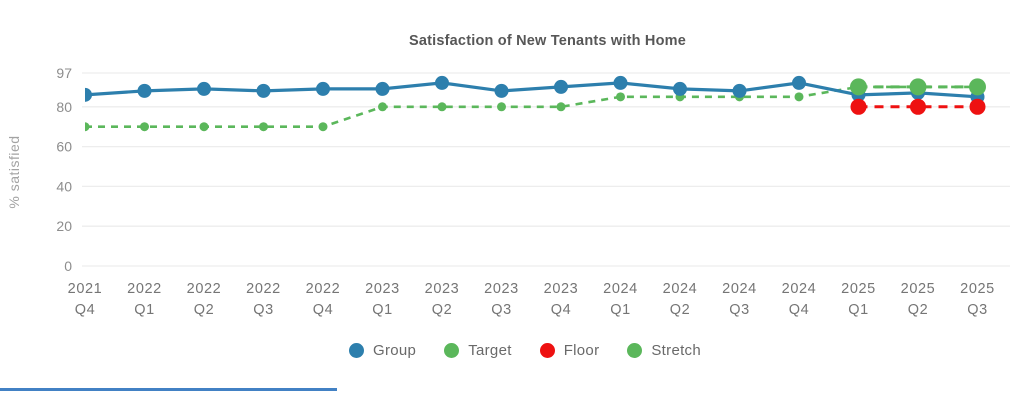 The height and width of the screenshot is (404, 1024). Describe the element at coordinates (323, 88) in the screenshot. I see `series-group-point-2022-q4` at that location.